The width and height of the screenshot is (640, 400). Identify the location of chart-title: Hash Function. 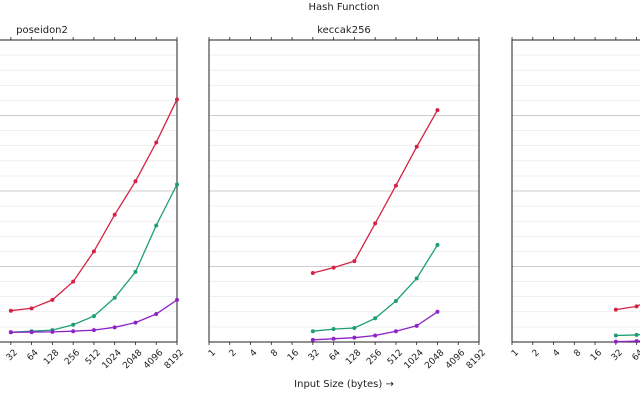
(344, 7).